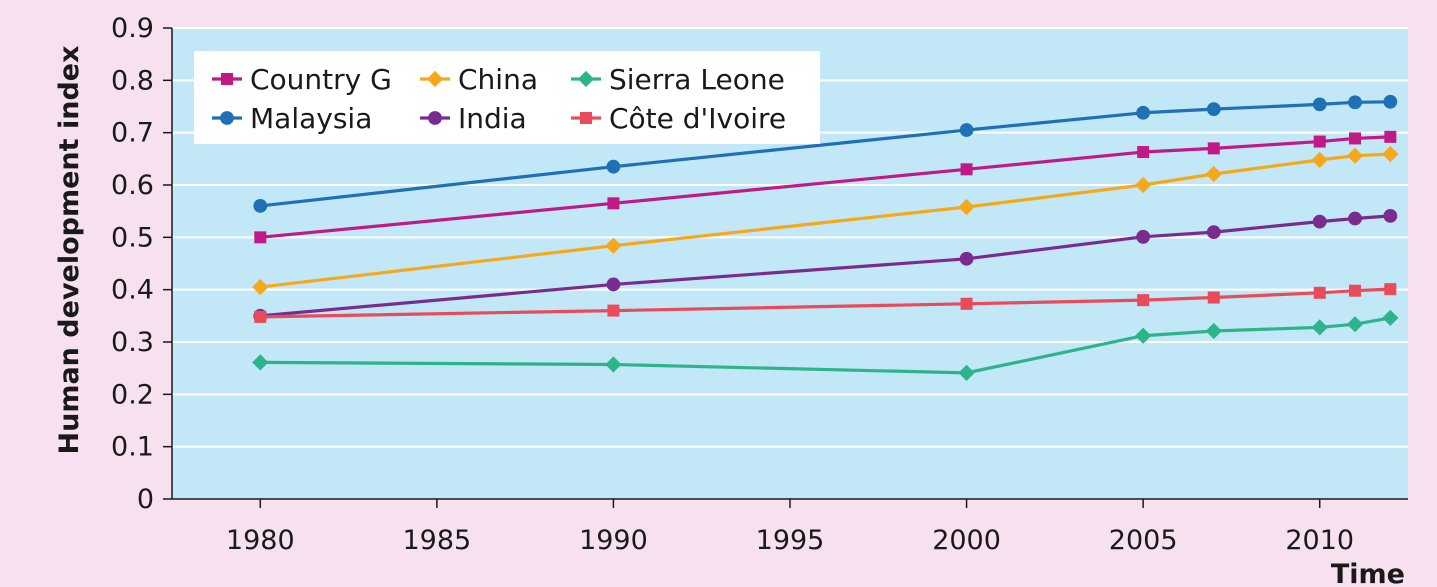 This screenshot has height=587, width=1437. I want to click on legend-item-sierra-leone: Sierra Leone, so click(678, 79).